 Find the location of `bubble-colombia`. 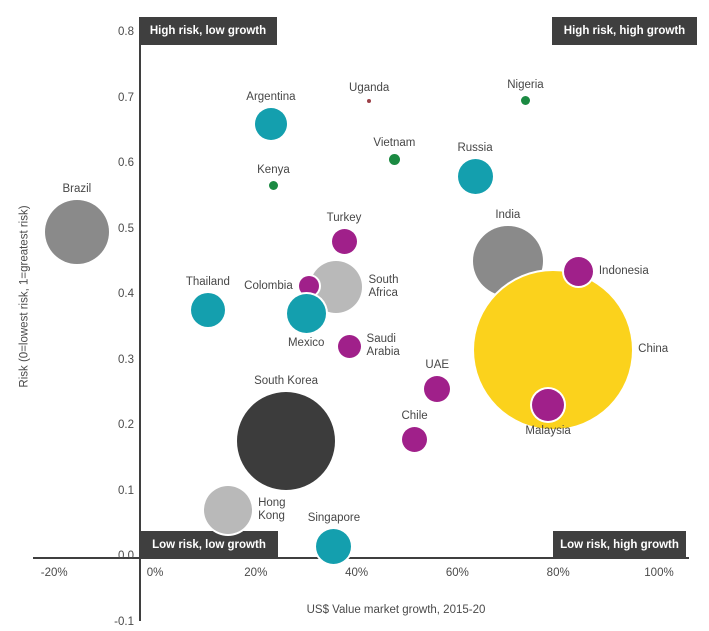

bubble-colombia is located at coordinates (308, 286).